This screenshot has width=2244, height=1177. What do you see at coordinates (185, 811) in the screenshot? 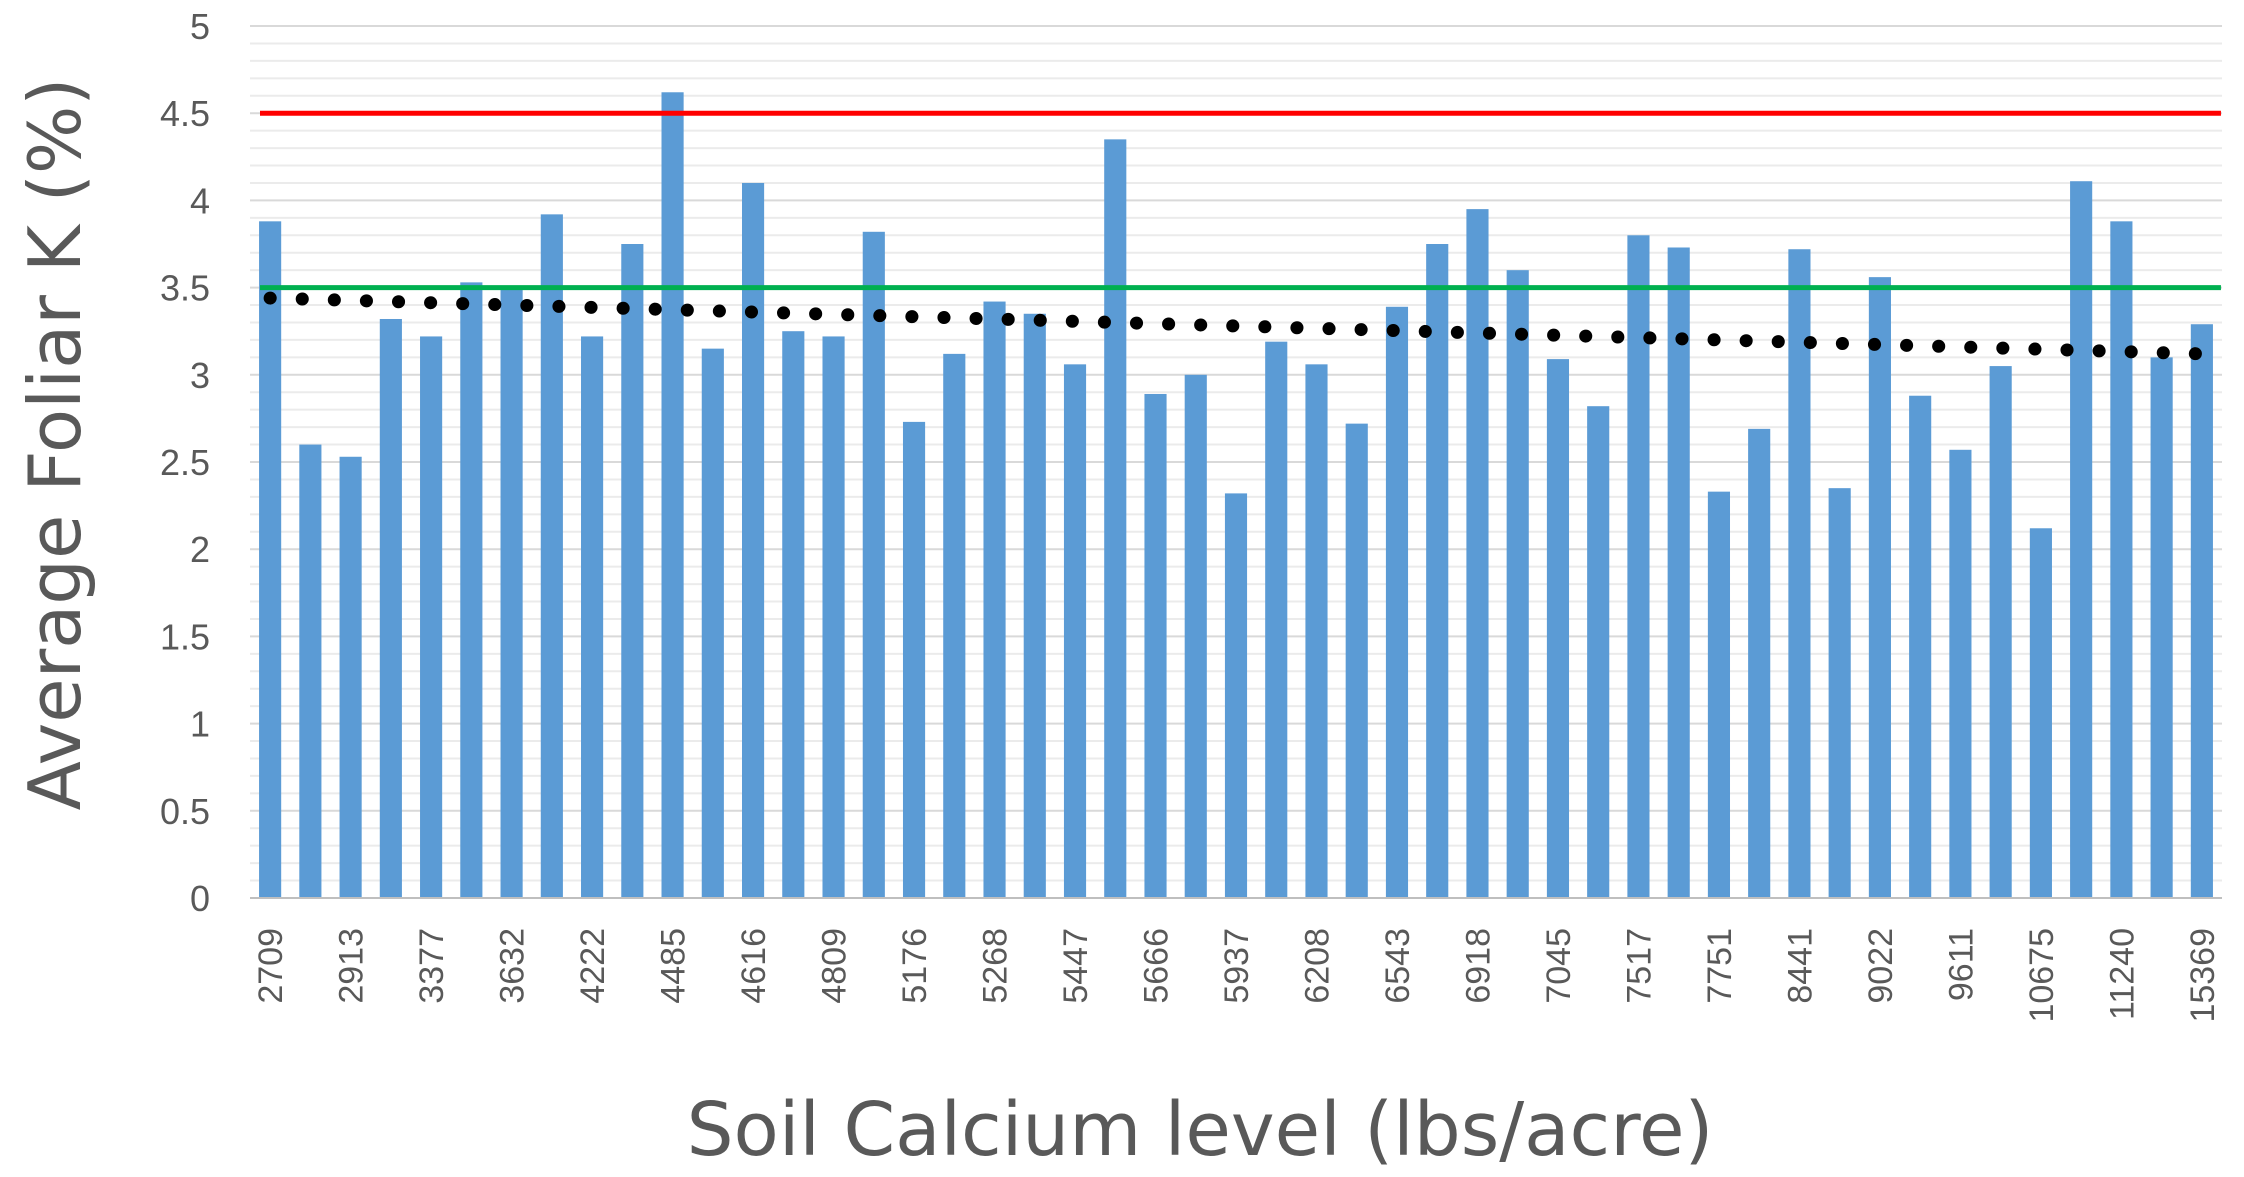
I see `y-tick-label: 0.5` at bounding box center [185, 811].